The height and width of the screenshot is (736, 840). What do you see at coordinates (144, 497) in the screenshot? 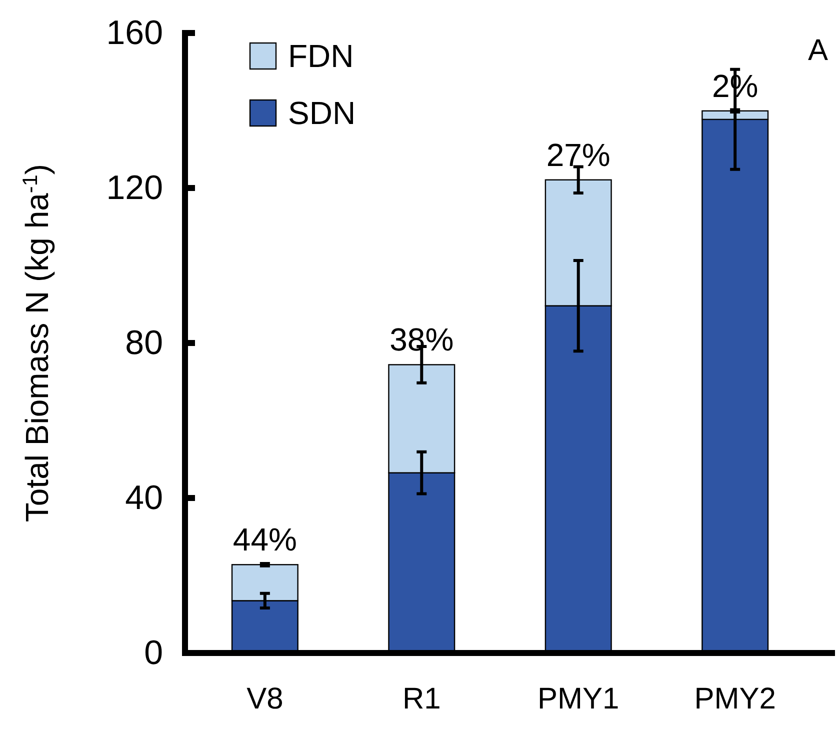
I see `y-tick-label: 40` at bounding box center [144, 497].